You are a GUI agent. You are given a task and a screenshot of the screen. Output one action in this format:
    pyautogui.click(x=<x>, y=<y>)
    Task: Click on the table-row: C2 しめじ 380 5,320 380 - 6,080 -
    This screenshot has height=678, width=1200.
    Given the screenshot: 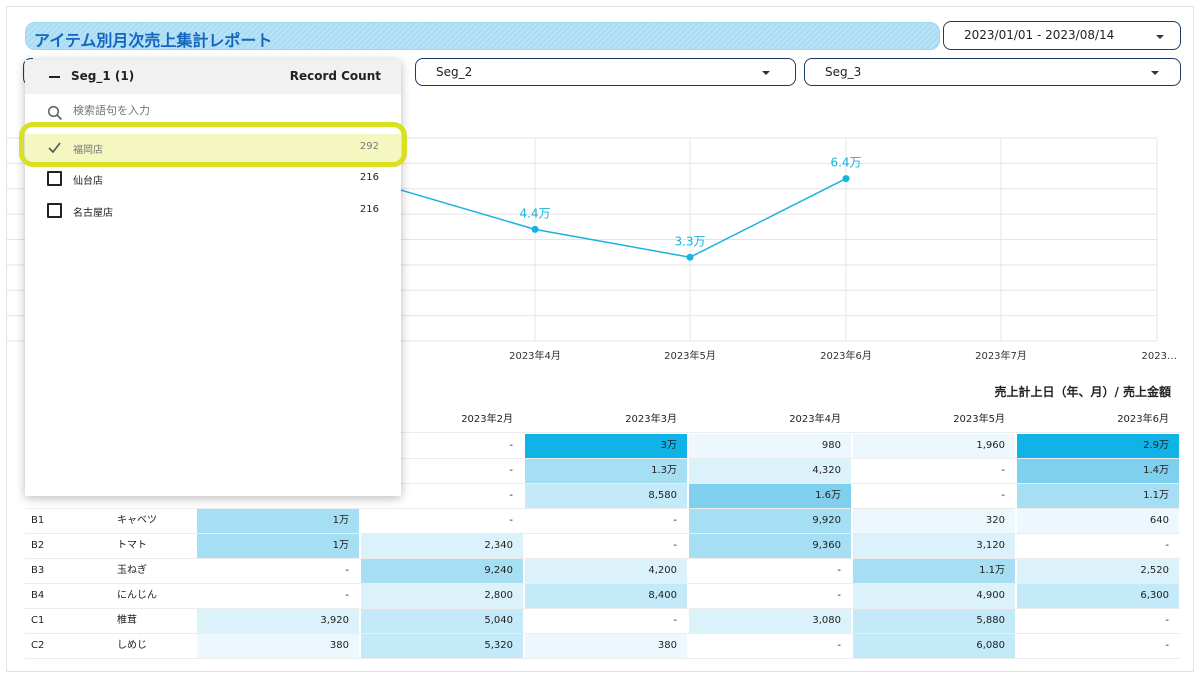 What is the action you would take?
    pyautogui.click(x=602, y=646)
    